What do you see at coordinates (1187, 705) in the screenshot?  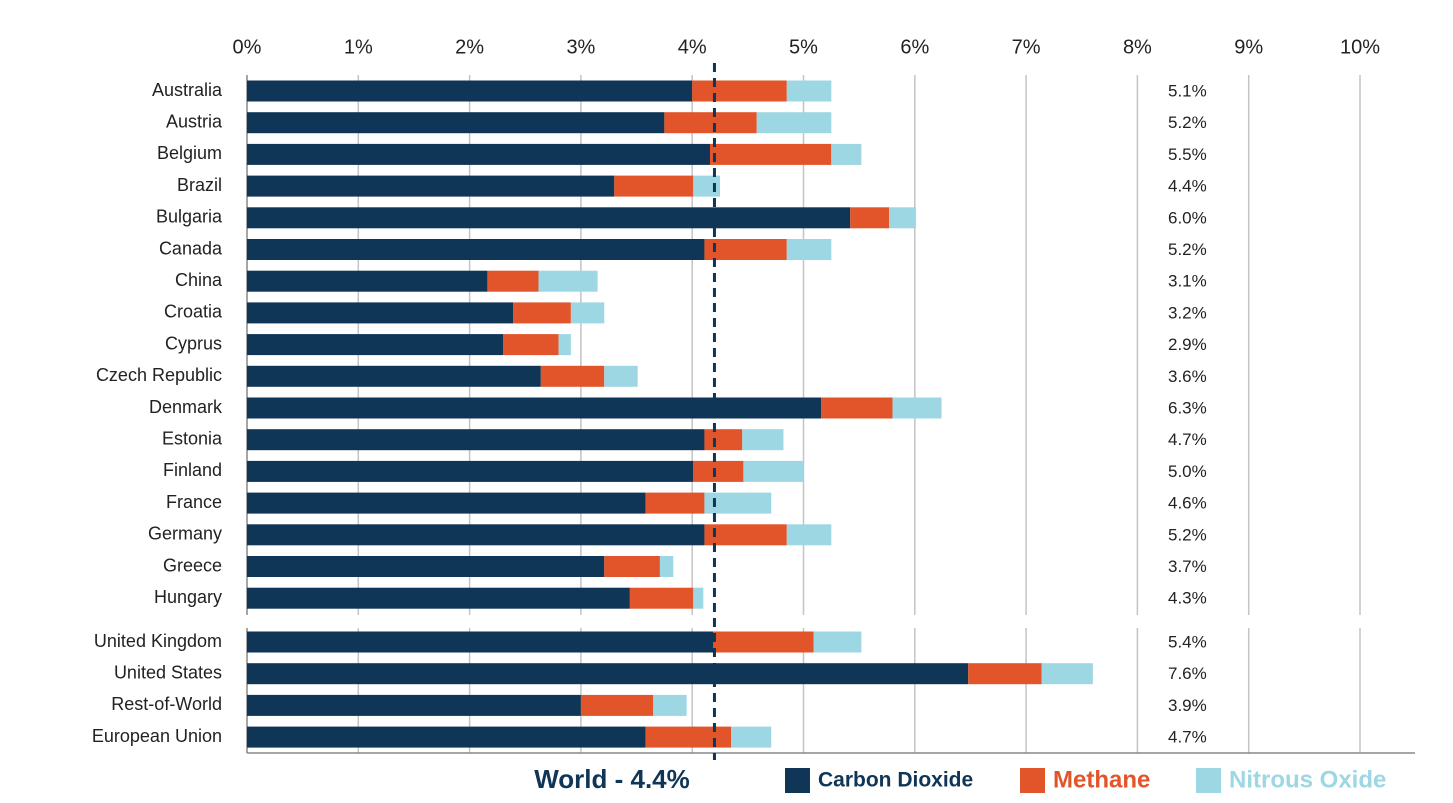 I see `total-label: 3.9%` at bounding box center [1187, 705].